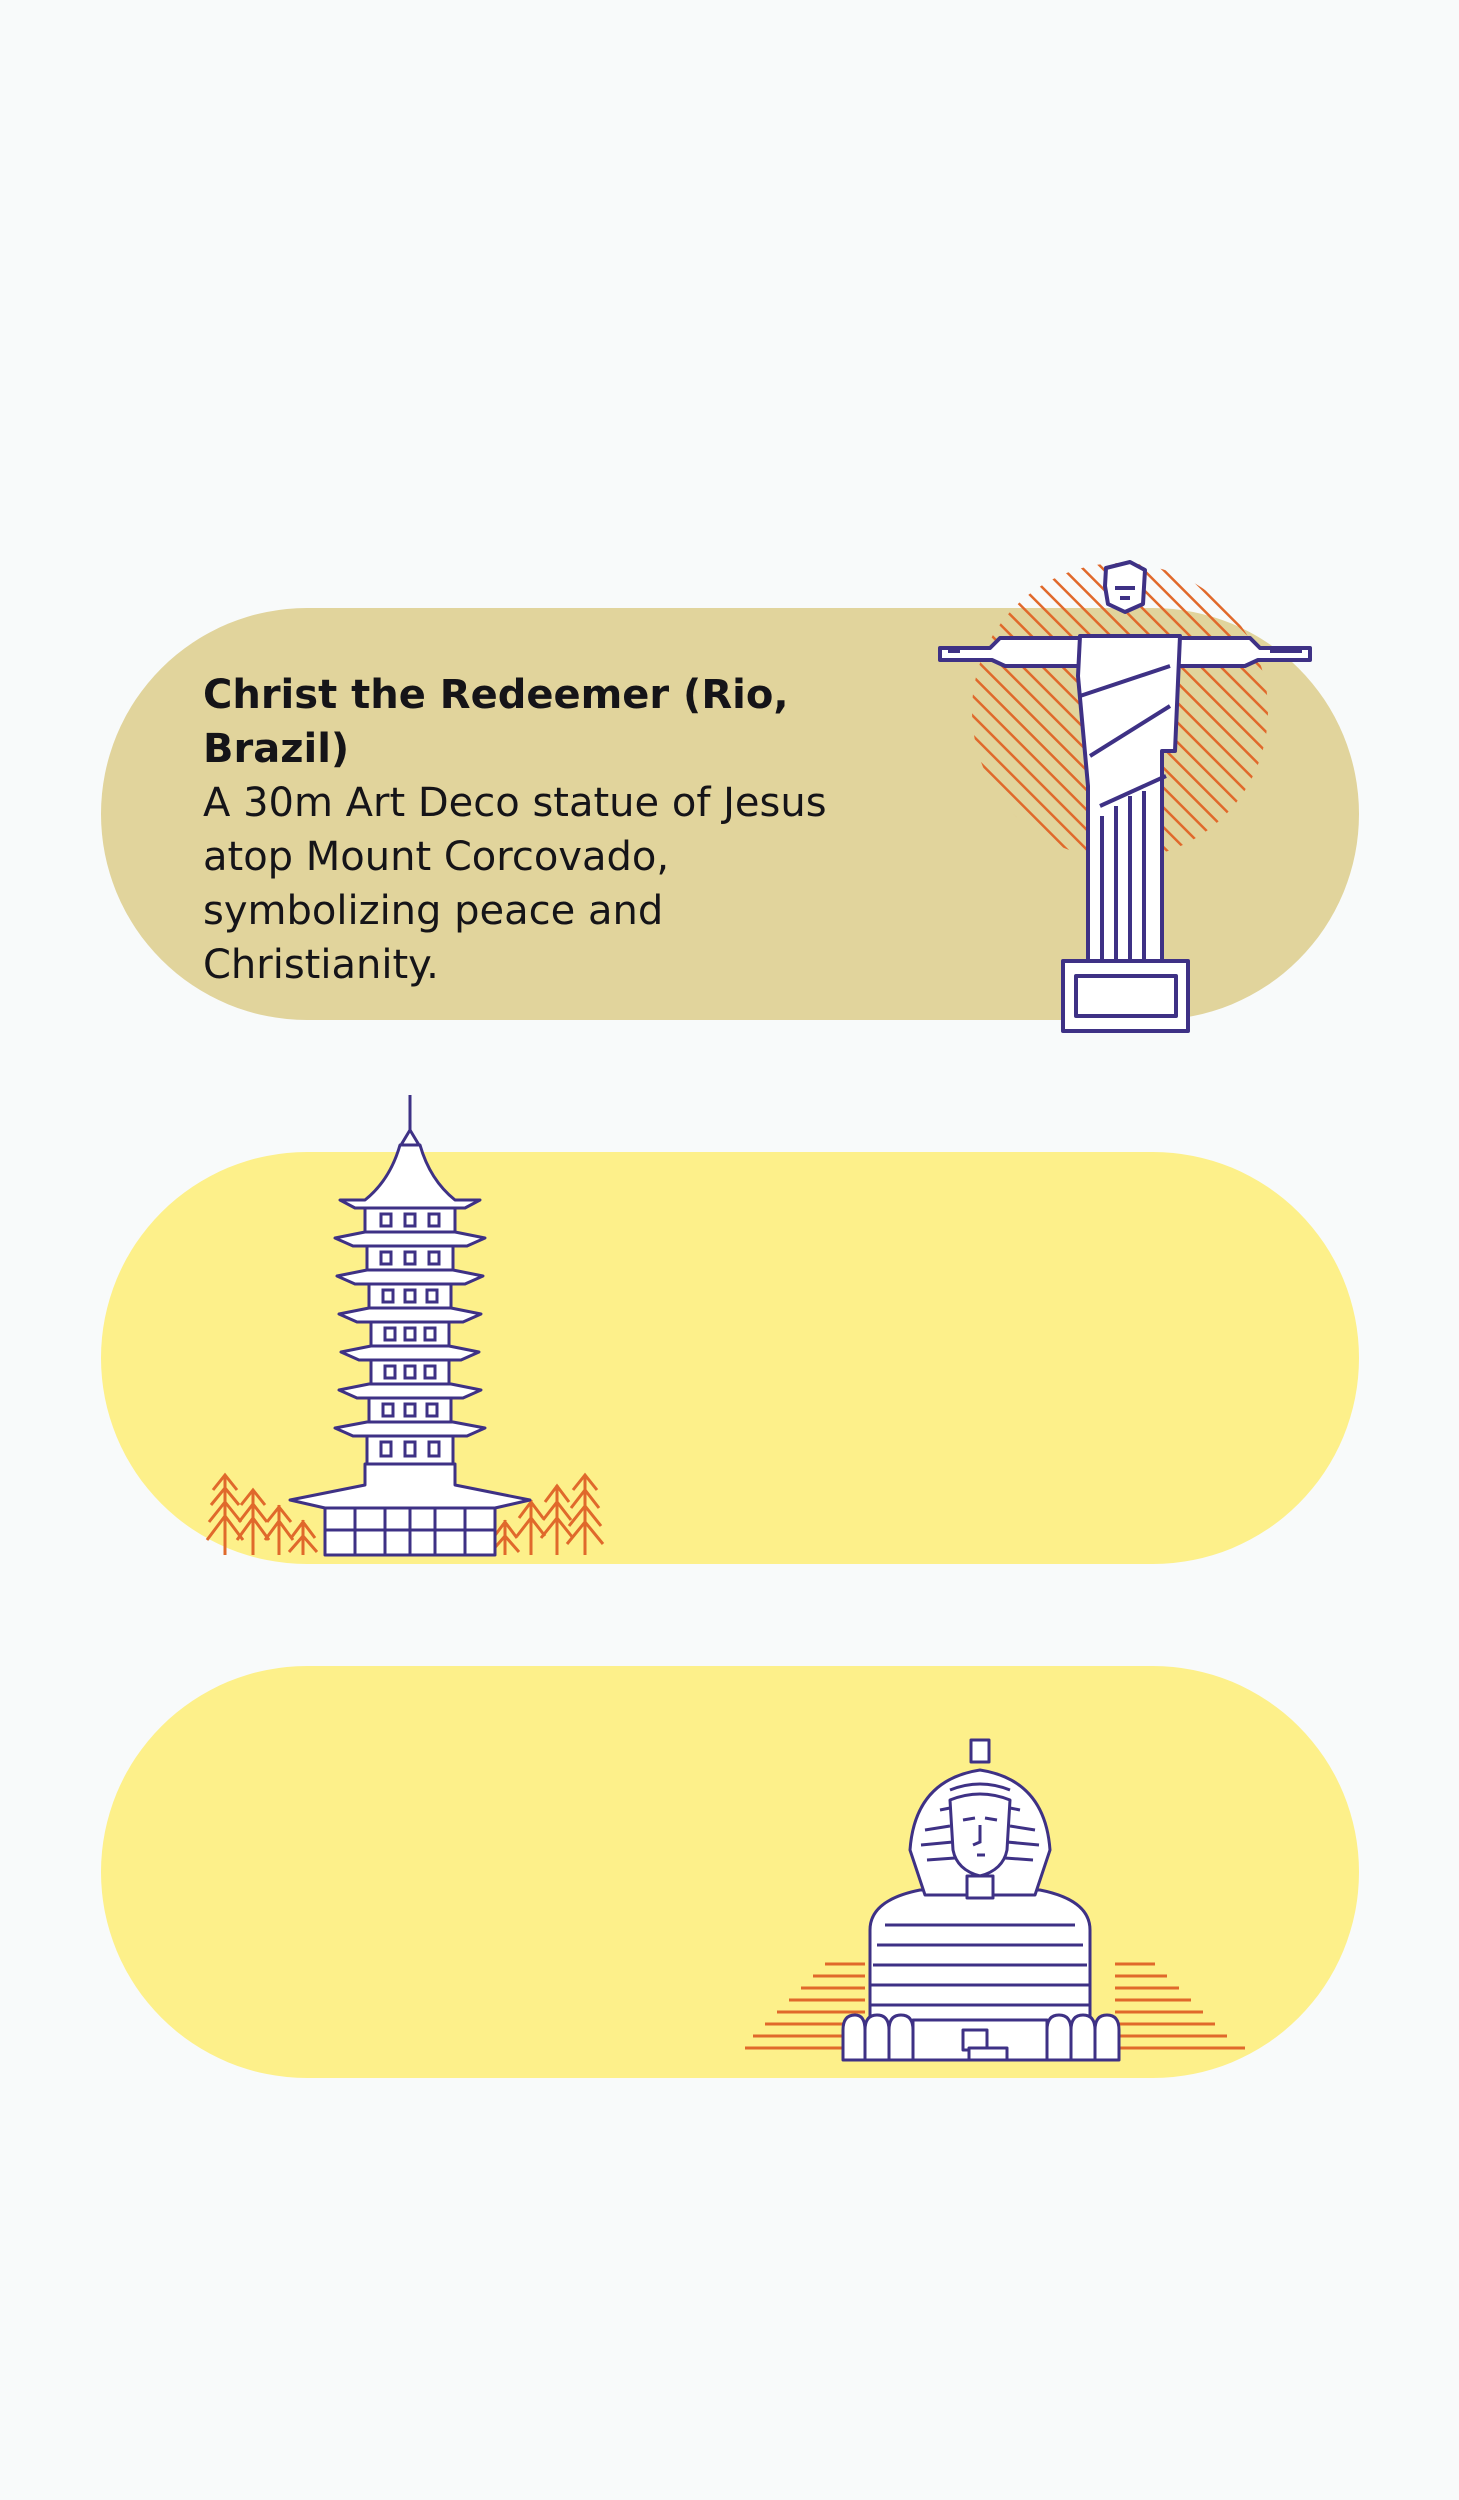 The width and height of the screenshot is (1459, 2500). What do you see at coordinates (1125, 796) in the screenshot?
I see `christ-the-redeemer-icon` at bounding box center [1125, 796].